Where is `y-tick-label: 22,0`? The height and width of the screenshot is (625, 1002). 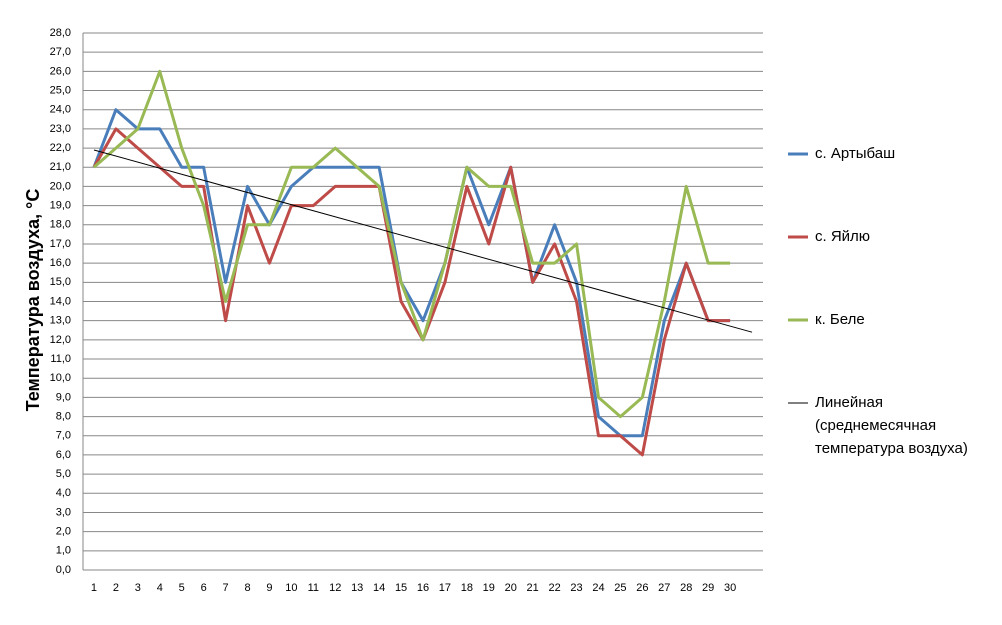
y-tick-label: 22,0 is located at coordinates (60, 148).